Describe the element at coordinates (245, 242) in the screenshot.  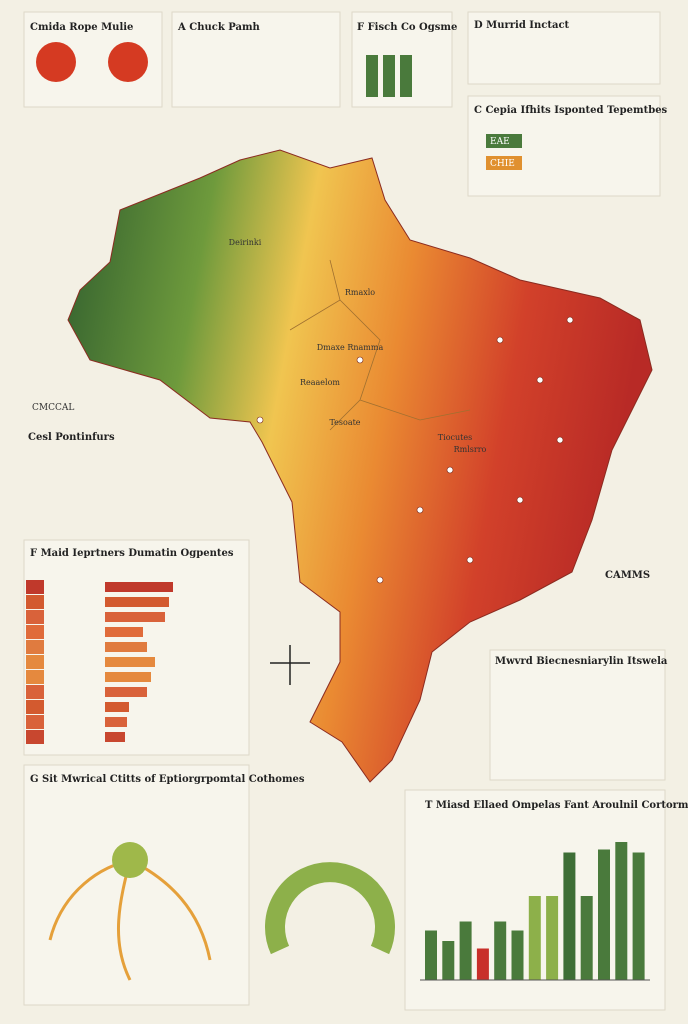
I see `map-label: Deirinki` at that location.